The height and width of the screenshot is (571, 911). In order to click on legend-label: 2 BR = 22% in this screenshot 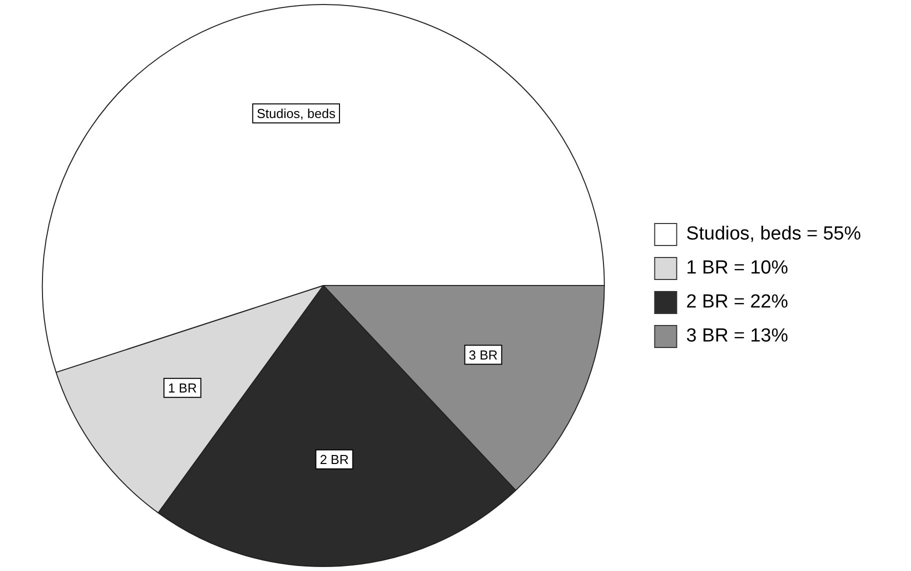, I will do `click(737, 302)`.